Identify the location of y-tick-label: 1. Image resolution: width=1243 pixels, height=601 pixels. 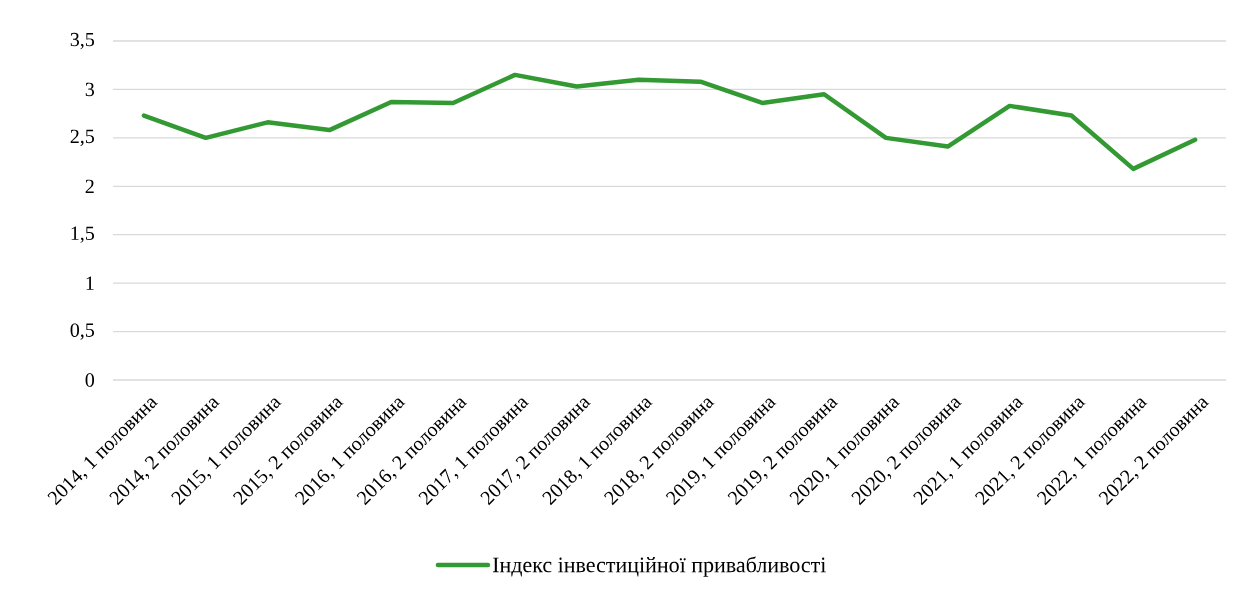
(90, 283).